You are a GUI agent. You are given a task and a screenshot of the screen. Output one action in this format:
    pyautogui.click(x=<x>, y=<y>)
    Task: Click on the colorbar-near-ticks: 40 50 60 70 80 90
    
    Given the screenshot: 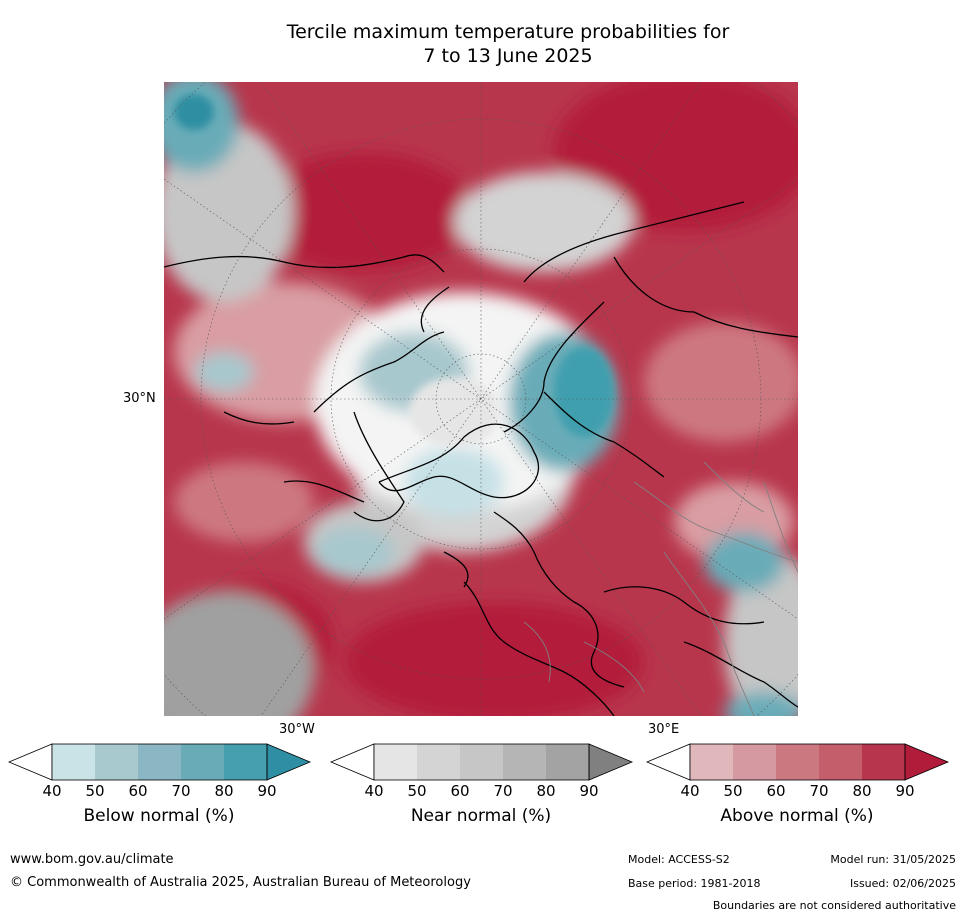 What is the action you would take?
    pyautogui.click(x=481, y=790)
    